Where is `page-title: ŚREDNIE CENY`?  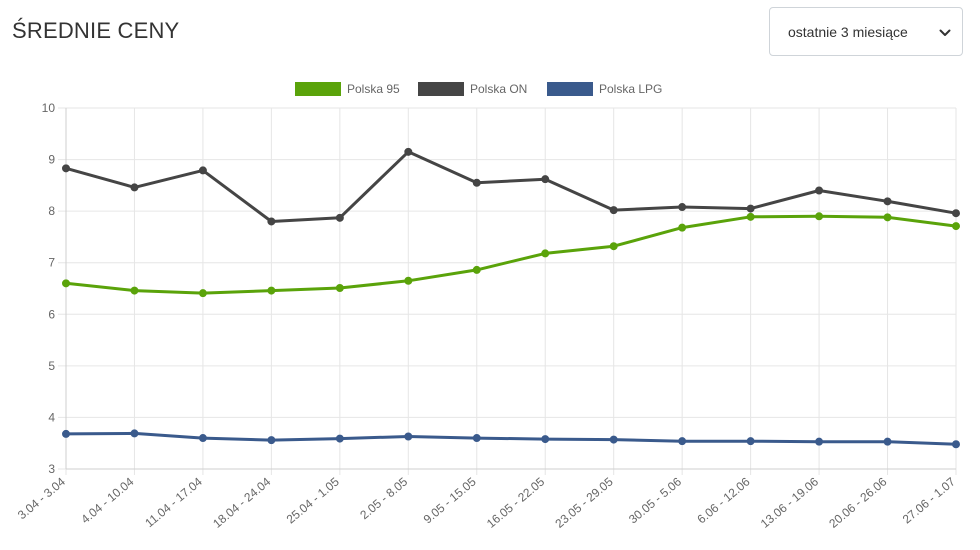 page-title: ŚREDNIE CENY is located at coordinates (96, 30).